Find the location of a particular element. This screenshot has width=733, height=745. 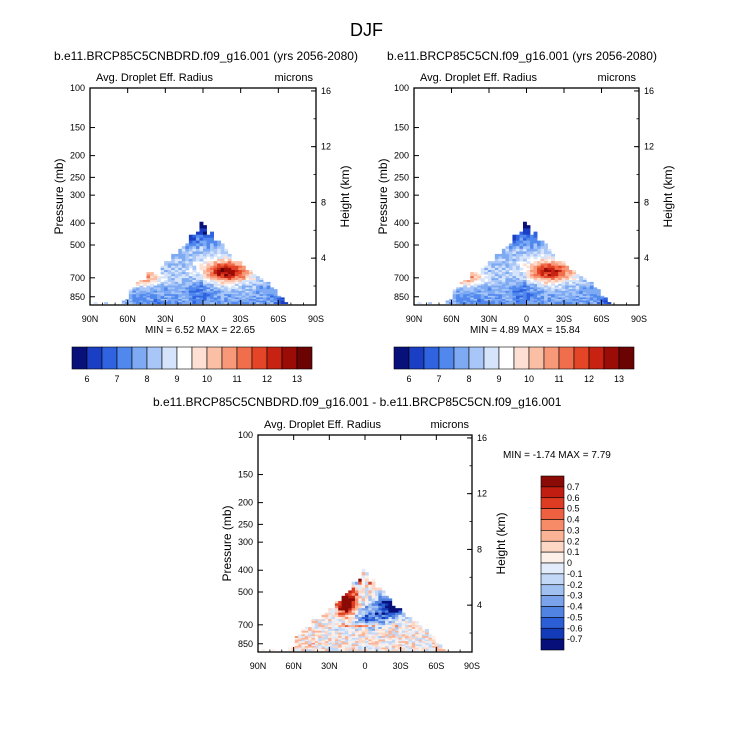

variable-label: Avg. Droplet Eff. Radius is located at coordinates (478, 78).